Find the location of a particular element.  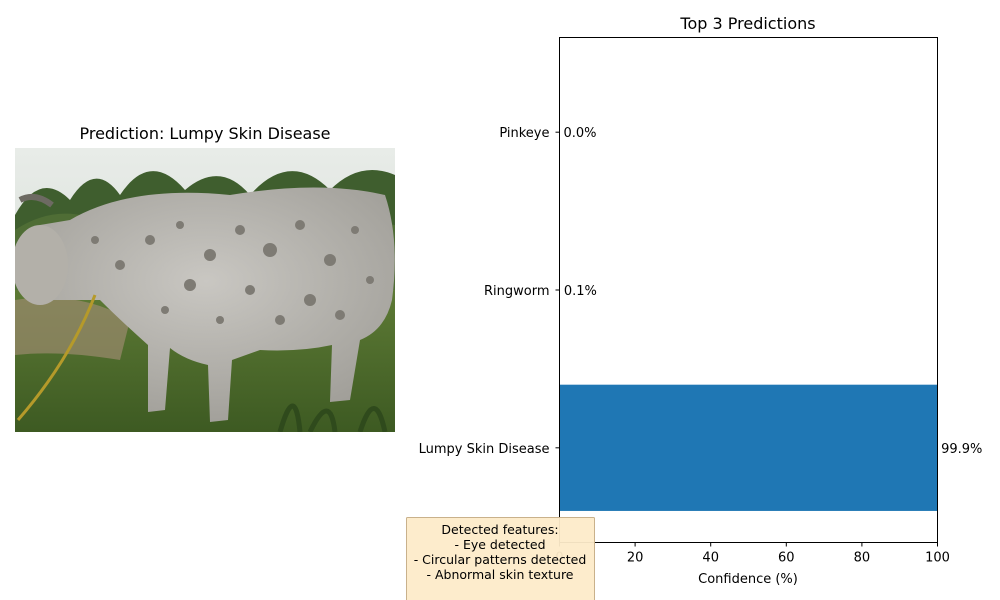

image-title: Prediction: Lumpy Skin Disease is located at coordinates (204, 133).